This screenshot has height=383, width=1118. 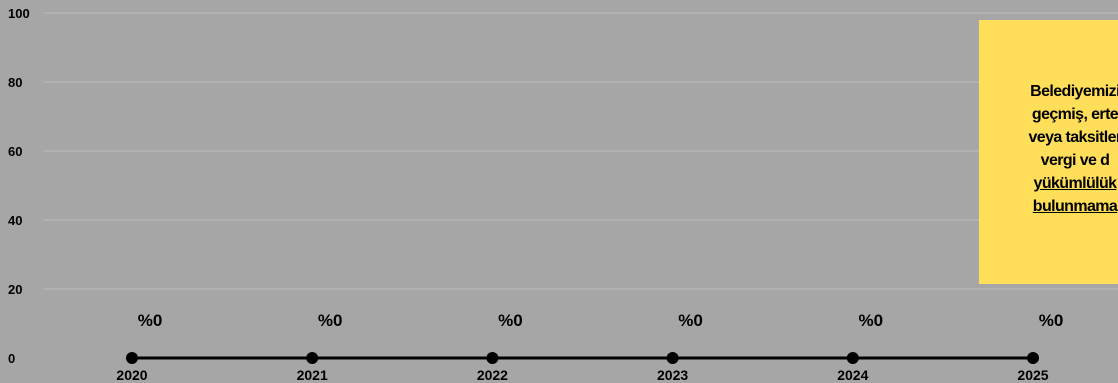 What do you see at coordinates (19, 13) in the screenshot?
I see `y-tick-label: 100` at bounding box center [19, 13].